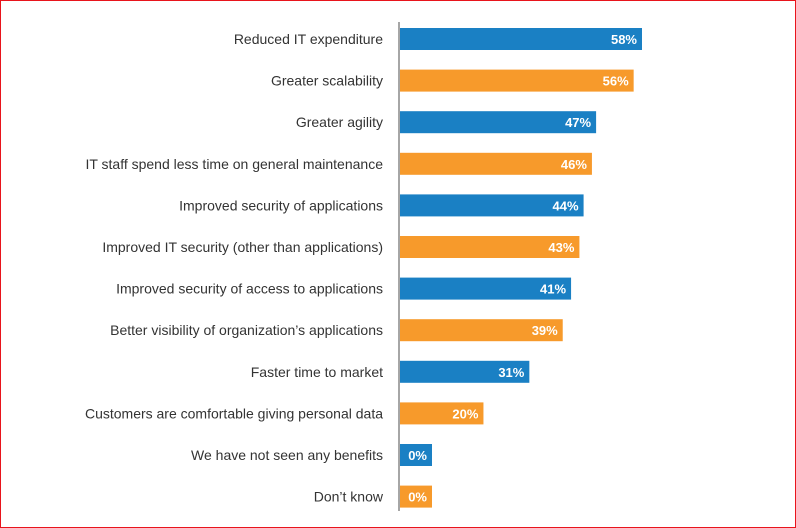 This screenshot has width=796, height=528. What do you see at coordinates (339, 122) in the screenshot?
I see `category-label: Greater agility` at bounding box center [339, 122].